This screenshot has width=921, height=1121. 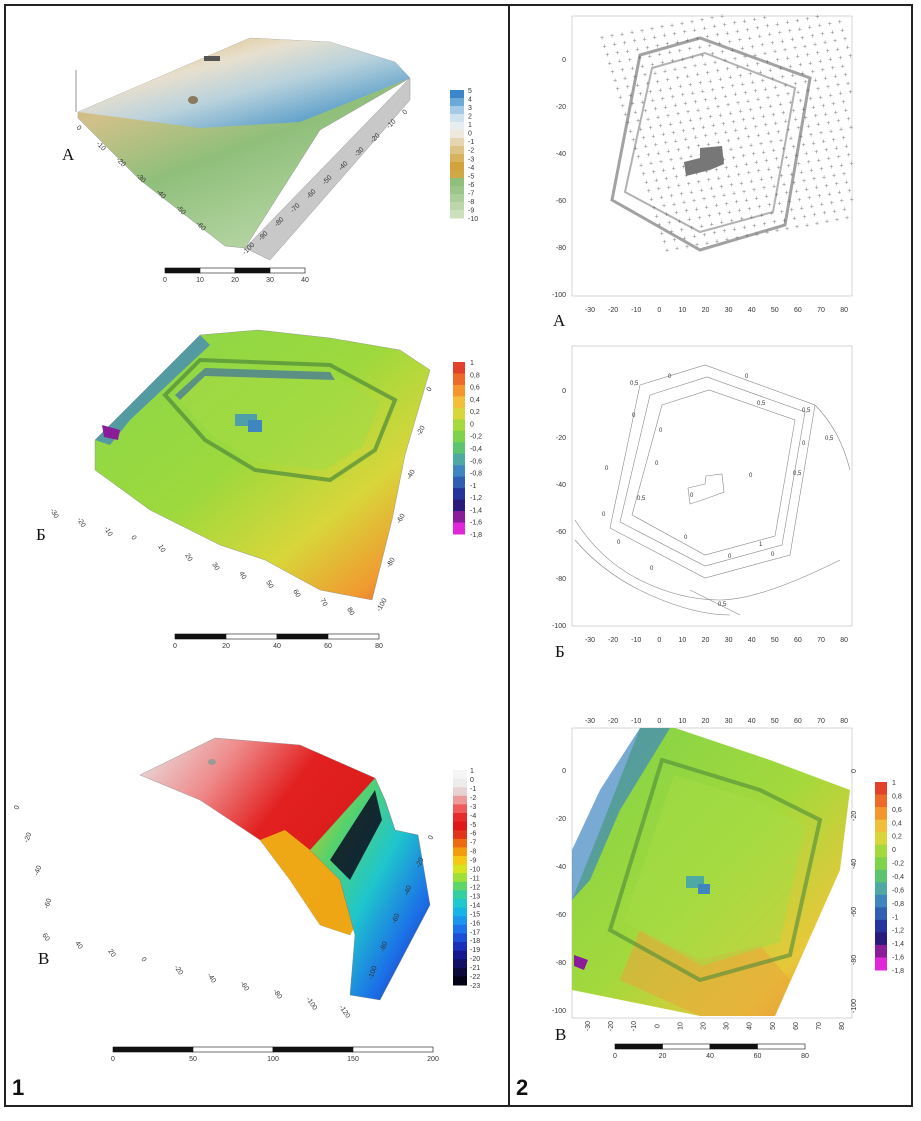 I want to click on right-b-y-ticks: 0 -20 -40 -60 -80 -100, so click(x=559, y=509).